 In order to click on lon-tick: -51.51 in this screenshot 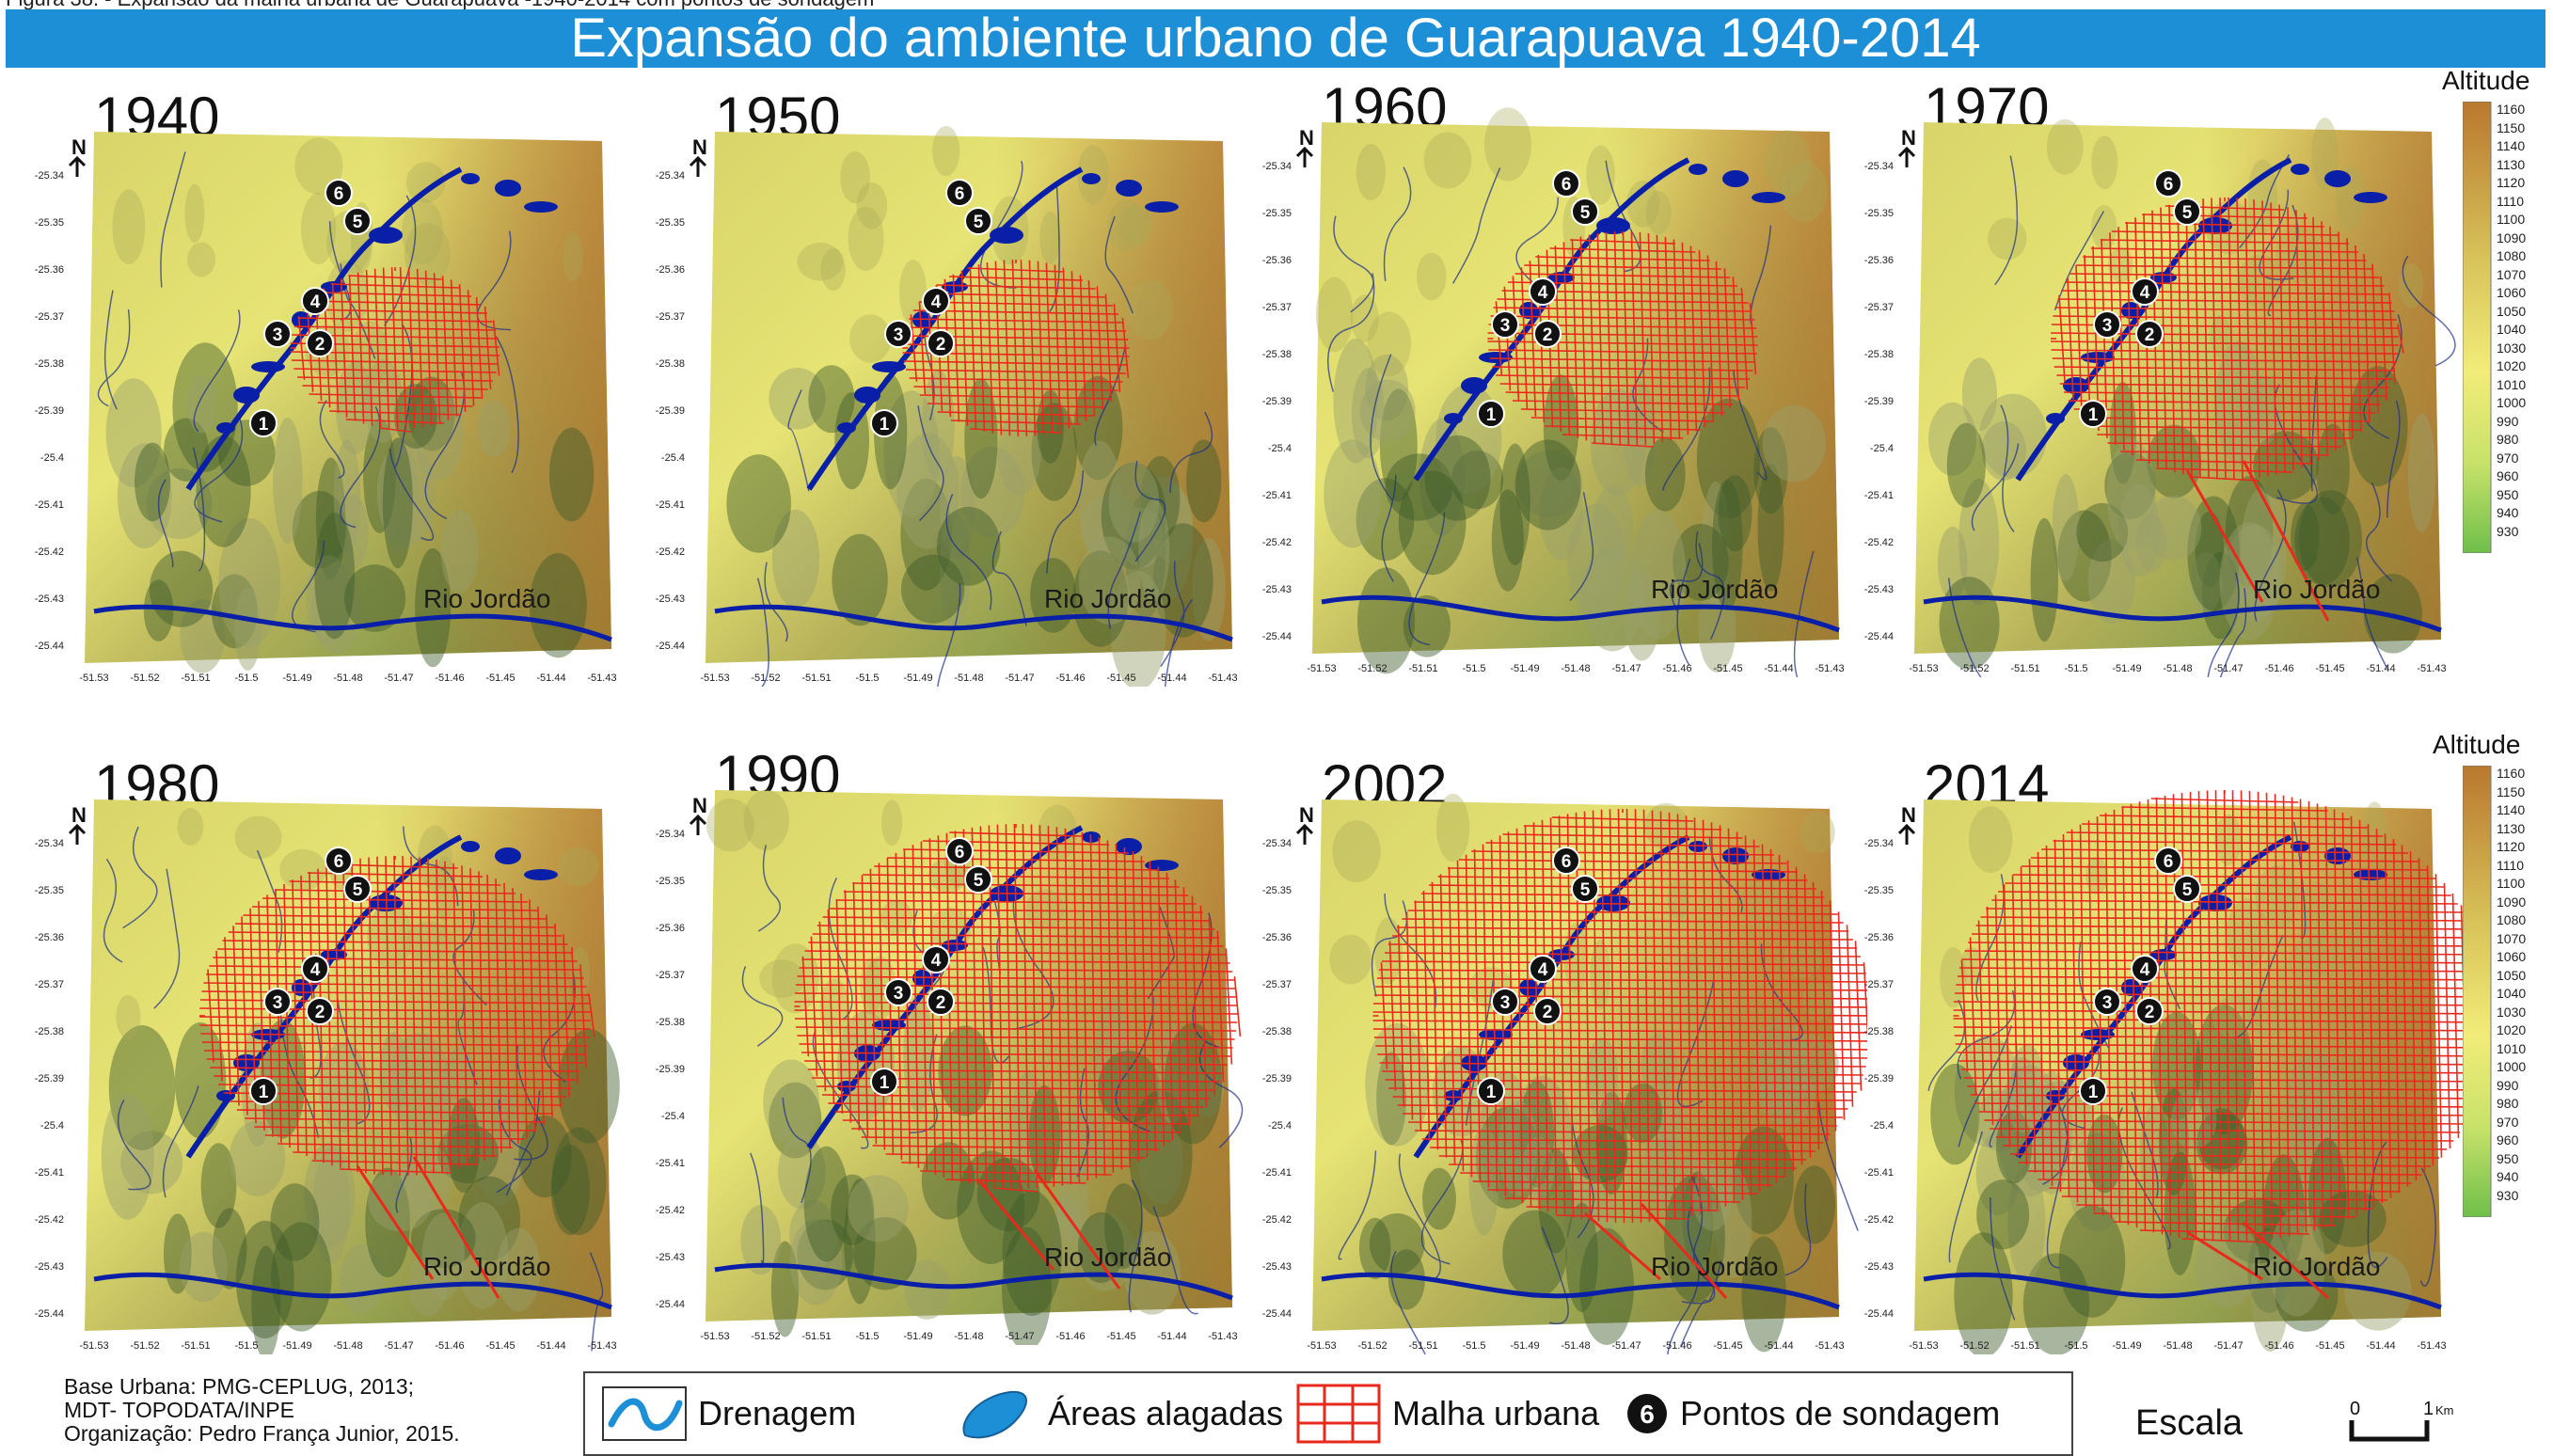, I will do `click(816, 1336)`.